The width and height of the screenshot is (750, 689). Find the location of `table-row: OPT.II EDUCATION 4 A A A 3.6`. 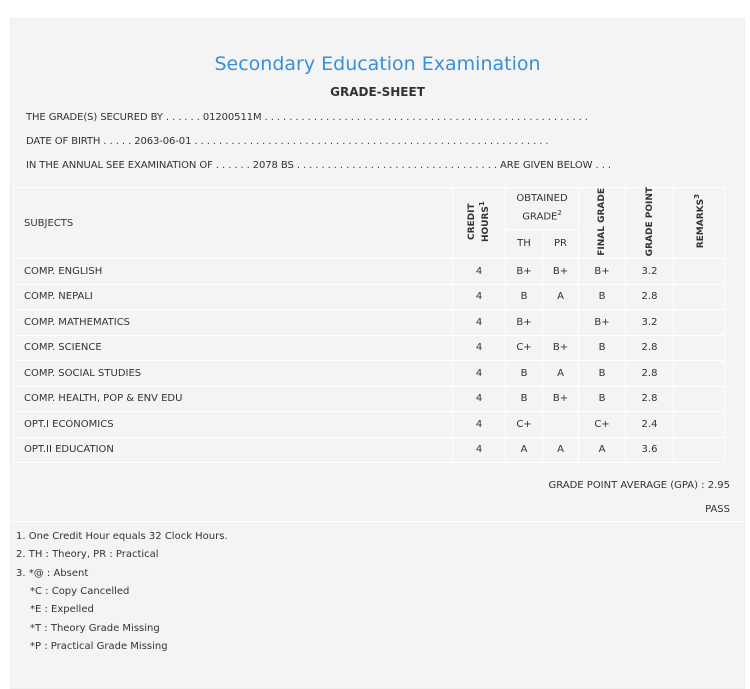

table-row: OPT.II EDUCATION 4 A A A 3.6 is located at coordinates (369, 449).